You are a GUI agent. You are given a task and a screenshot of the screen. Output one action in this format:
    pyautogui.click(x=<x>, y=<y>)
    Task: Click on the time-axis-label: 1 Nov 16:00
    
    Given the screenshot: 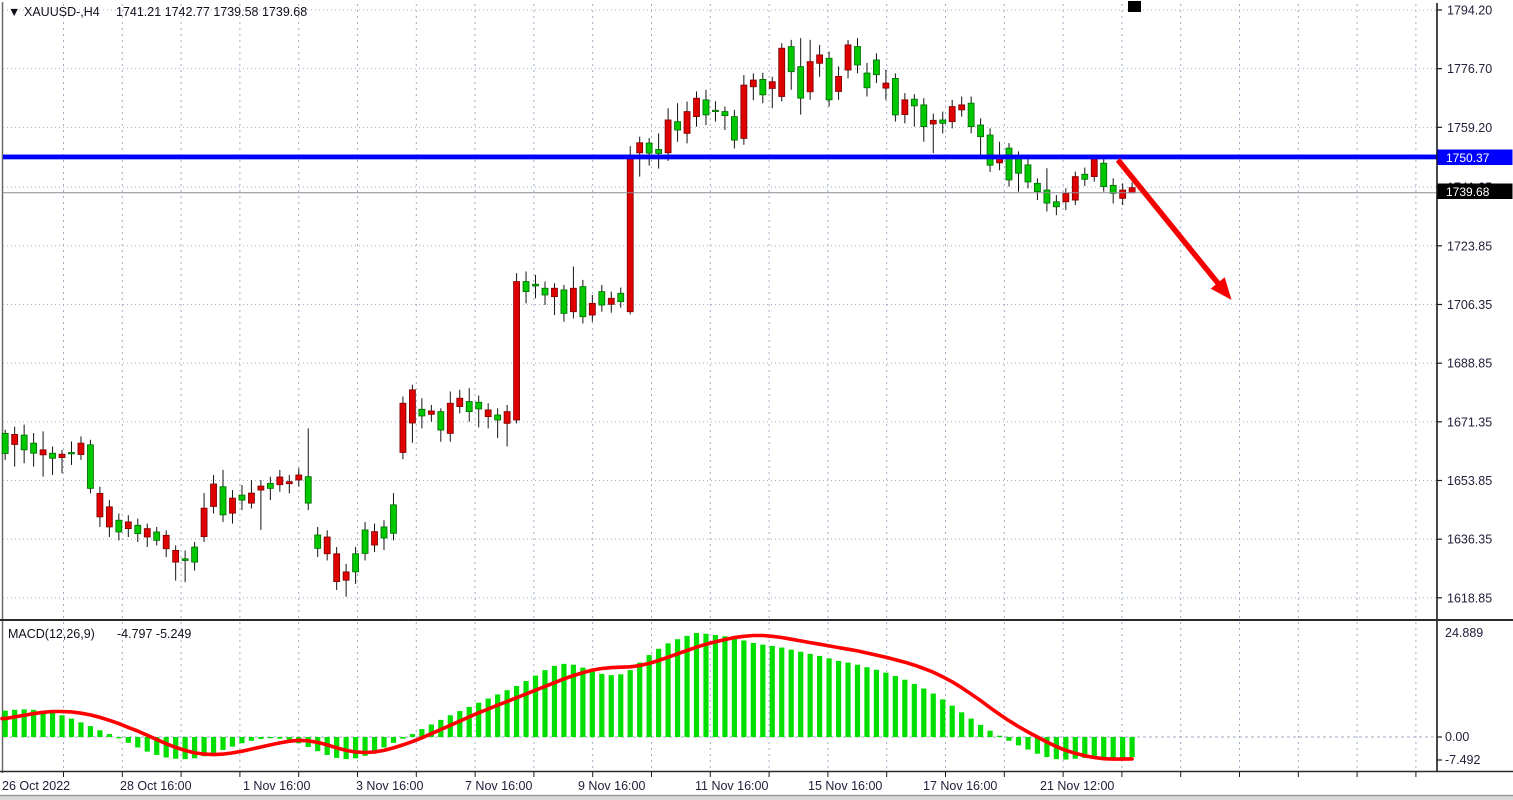 What is the action you would take?
    pyautogui.click(x=276, y=786)
    